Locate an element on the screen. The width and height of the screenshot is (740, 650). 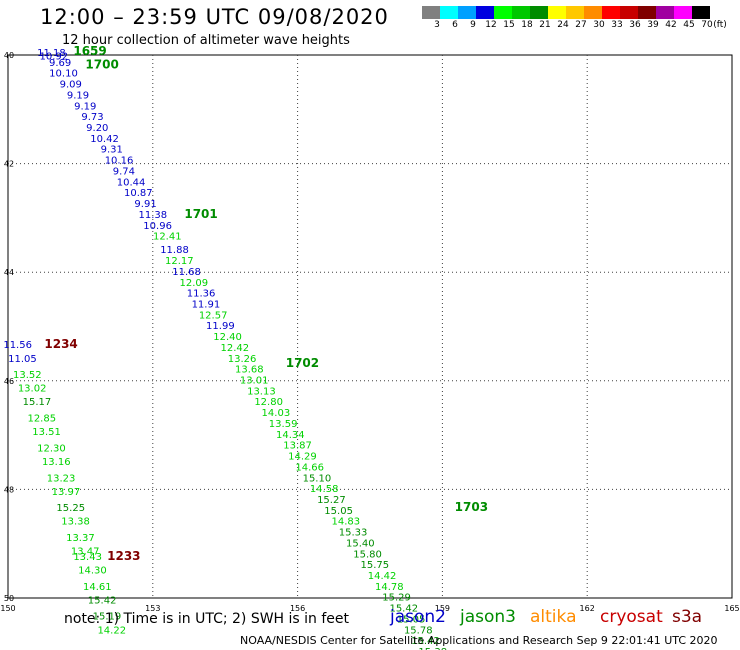
wave-height-value: 12.42 is located at coordinates (235, 348).